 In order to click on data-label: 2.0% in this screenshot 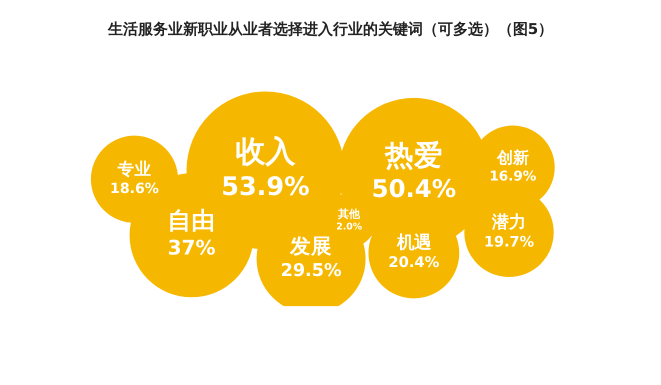, I will do `click(349, 227)`.